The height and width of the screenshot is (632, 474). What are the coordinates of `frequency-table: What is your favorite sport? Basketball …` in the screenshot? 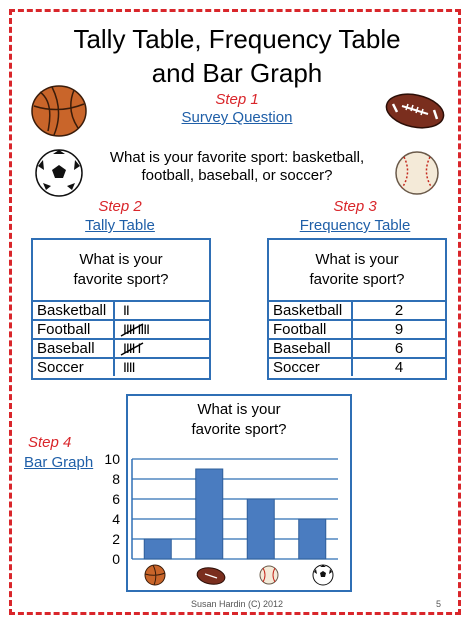 It's located at (357, 309).